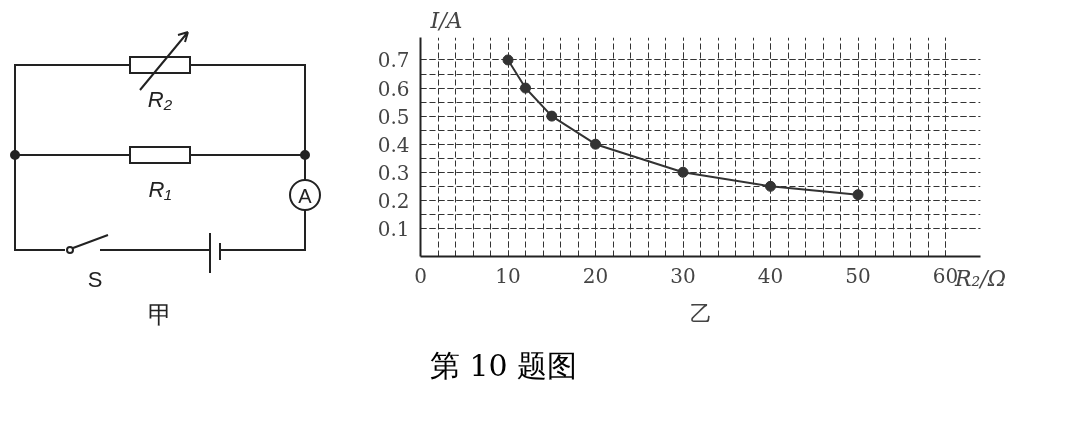 Image resolution: width=1067 pixels, height=430 pixels. What do you see at coordinates (393, 200) in the screenshot?
I see `y-tick-label: 0.2` at bounding box center [393, 200].